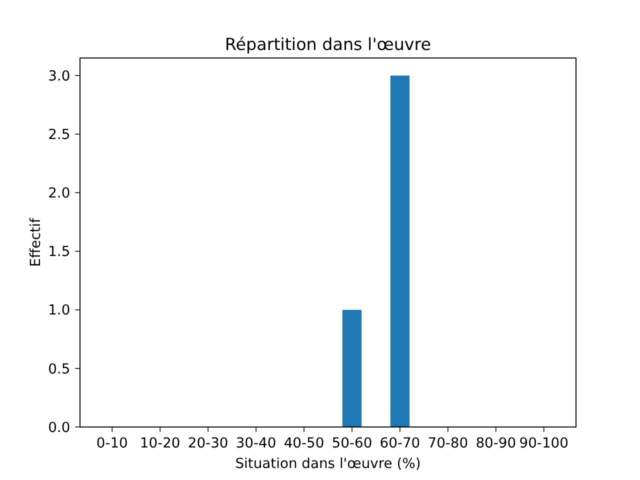 This screenshot has height=480, width=640. I want to click on chart-title: Répartition dans l'œuvre, so click(328, 44).